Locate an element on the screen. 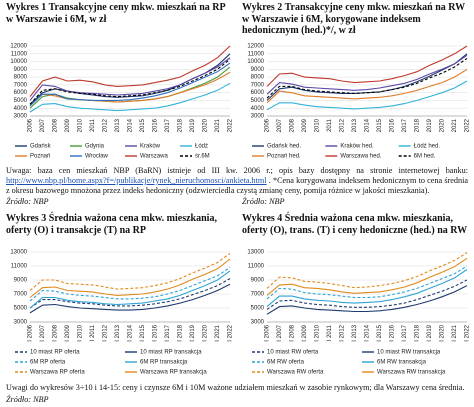  legend-label: Warszawa hed. is located at coordinates (360, 157).